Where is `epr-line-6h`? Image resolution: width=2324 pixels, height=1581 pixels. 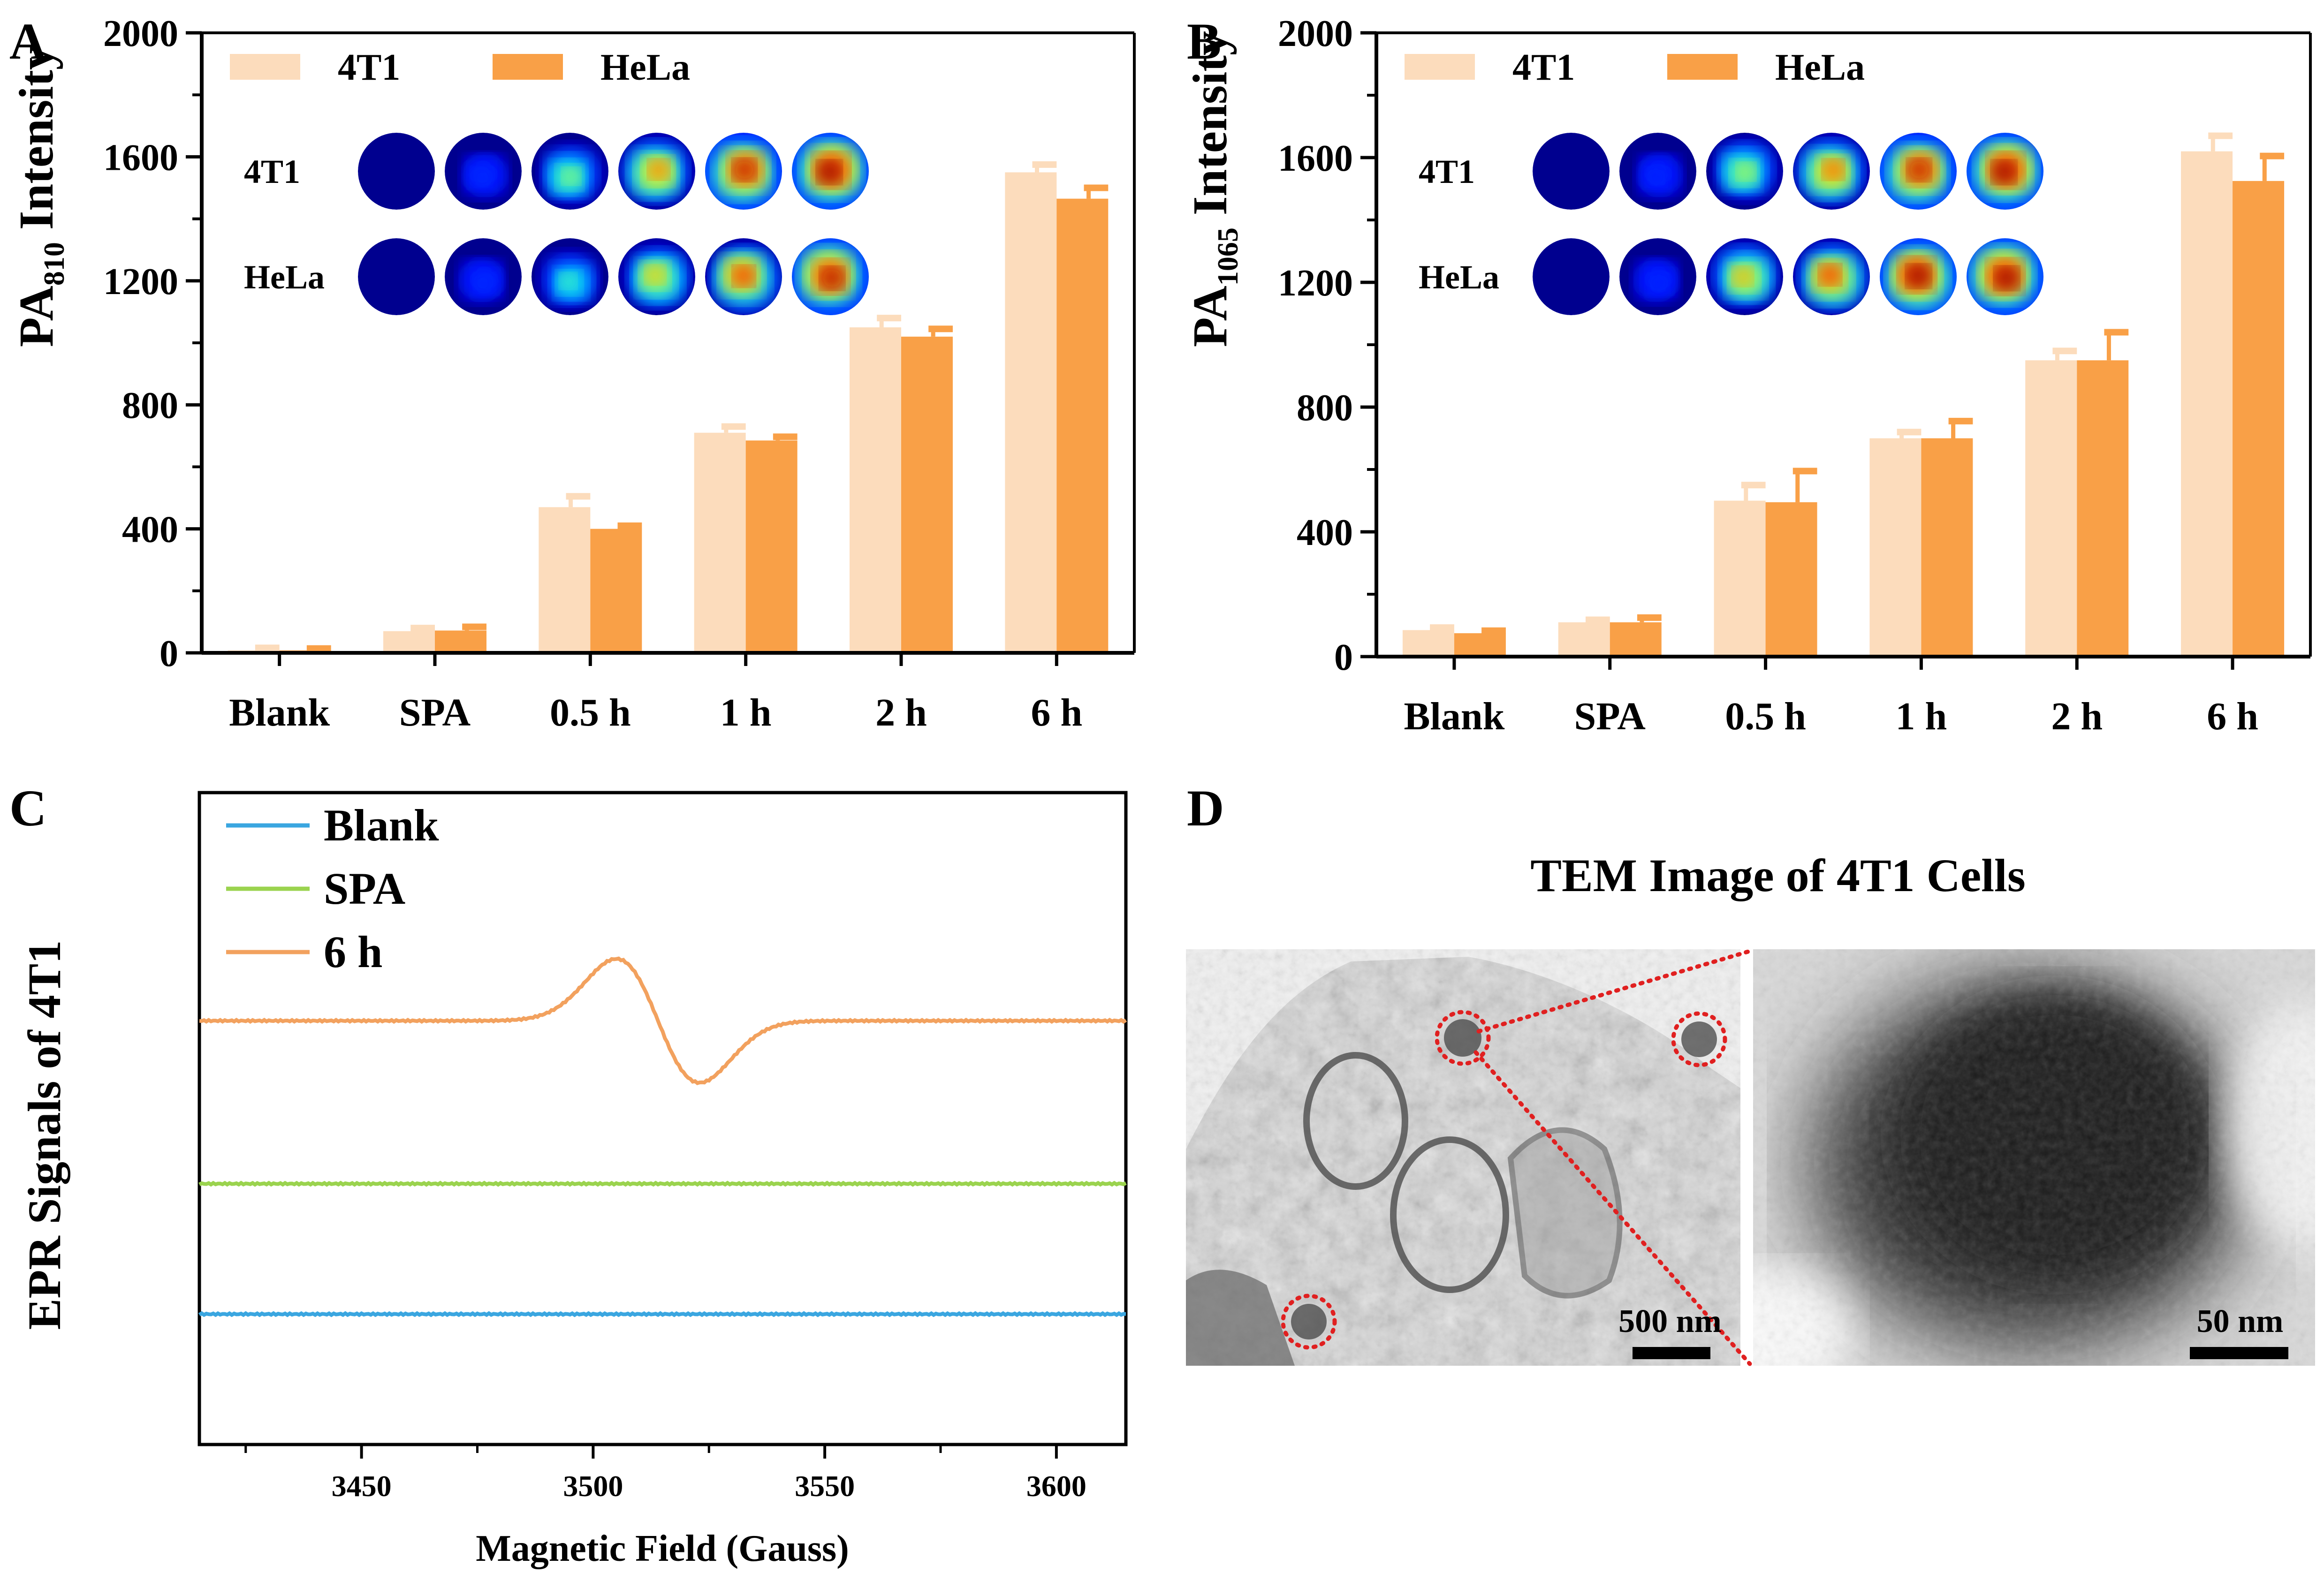 epr-line-6h is located at coordinates (663, 1020).